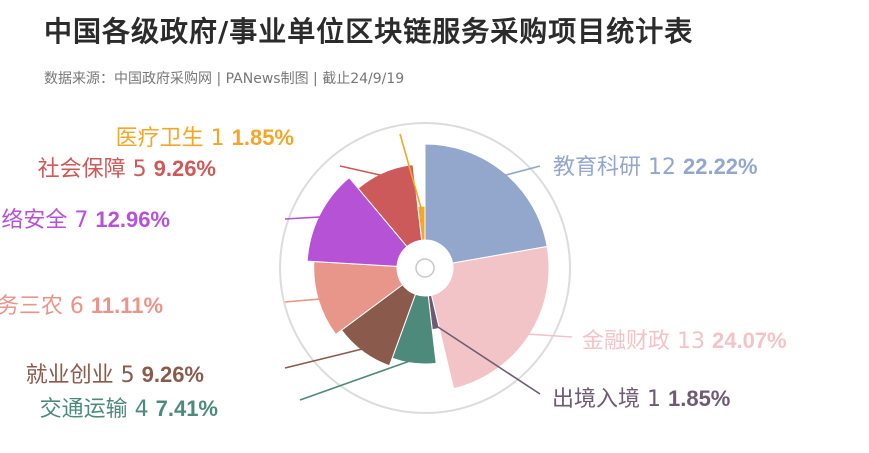  What do you see at coordinates (720, 166) in the screenshot?
I see `slice-label-percent: 22.22%` at bounding box center [720, 166].